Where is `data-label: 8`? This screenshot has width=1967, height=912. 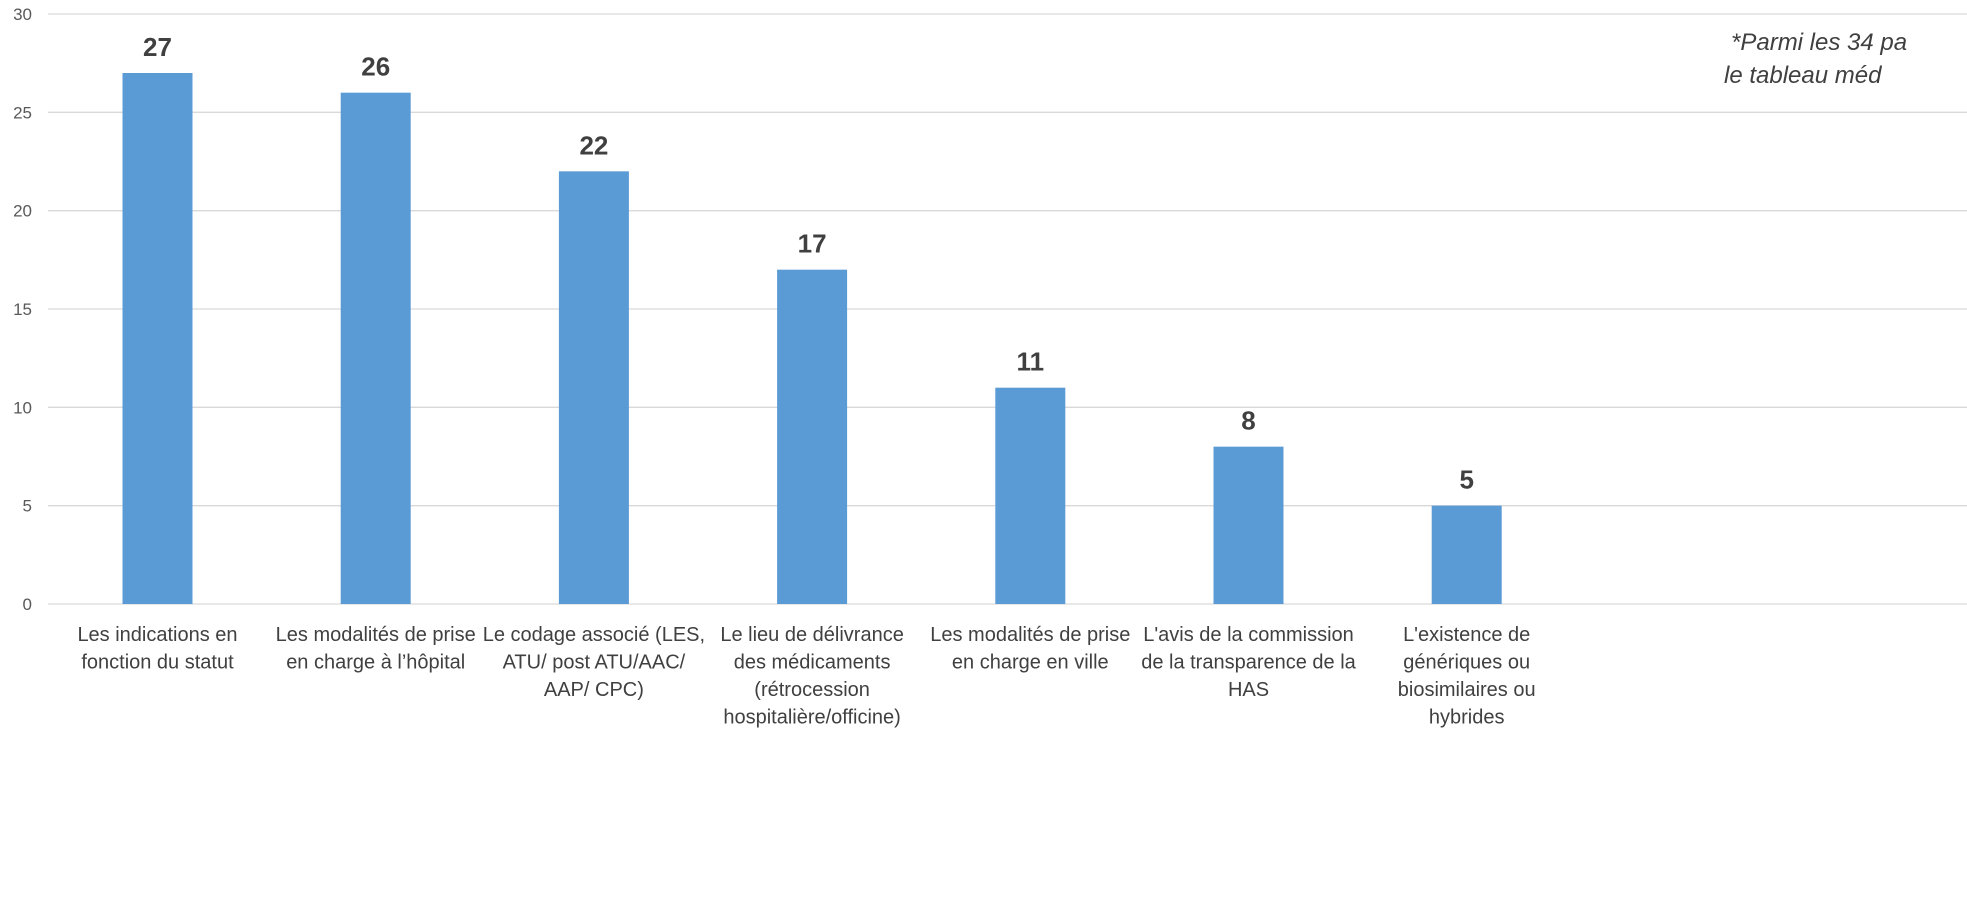
data-label: 8 is located at coordinates (1248, 421).